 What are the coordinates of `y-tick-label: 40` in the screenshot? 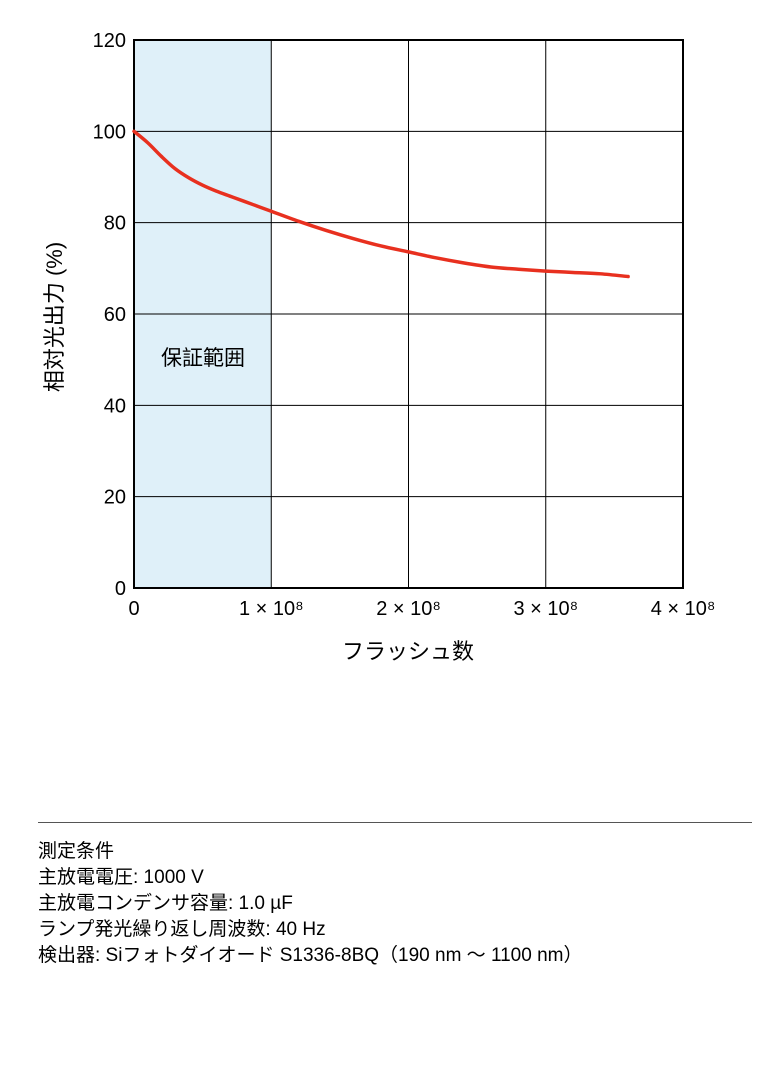 It's located at (115, 406).